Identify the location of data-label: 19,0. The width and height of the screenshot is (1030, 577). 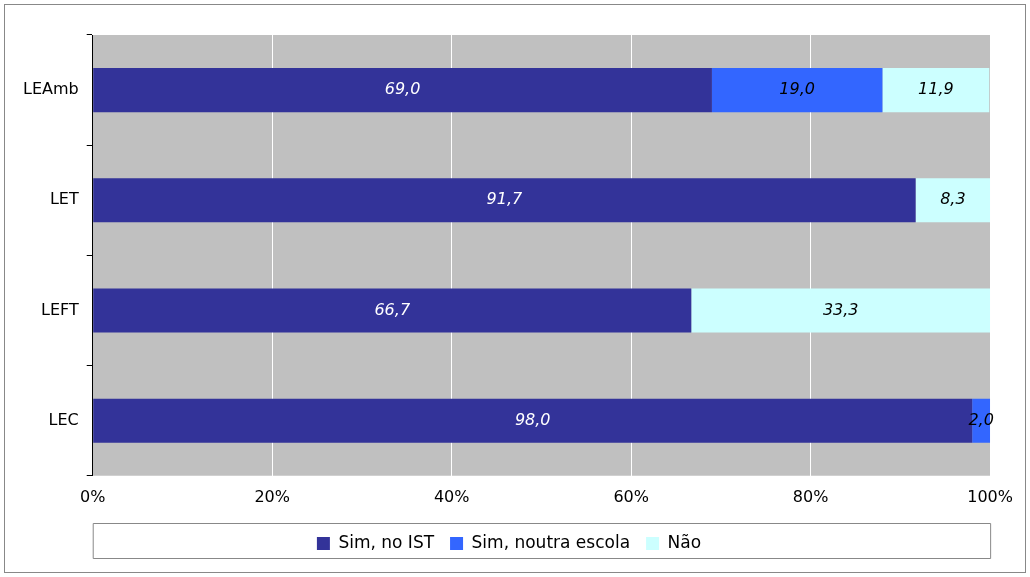
(797, 89).